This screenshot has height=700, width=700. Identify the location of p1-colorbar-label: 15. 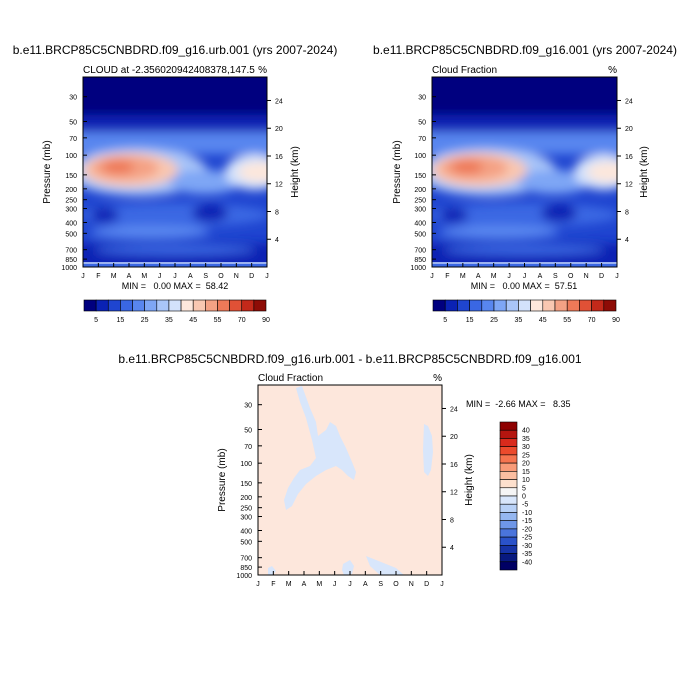
(121, 320).